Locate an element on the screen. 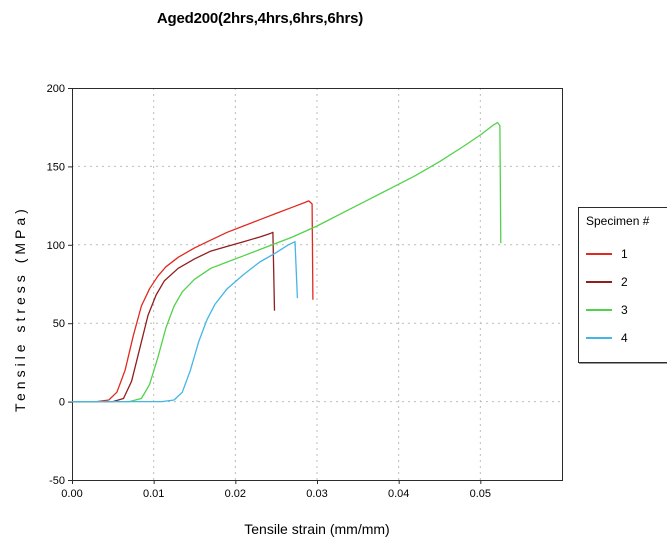 Image resolution: width=667 pixels, height=555 pixels. legend-item-1: 1 is located at coordinates (626, 254).